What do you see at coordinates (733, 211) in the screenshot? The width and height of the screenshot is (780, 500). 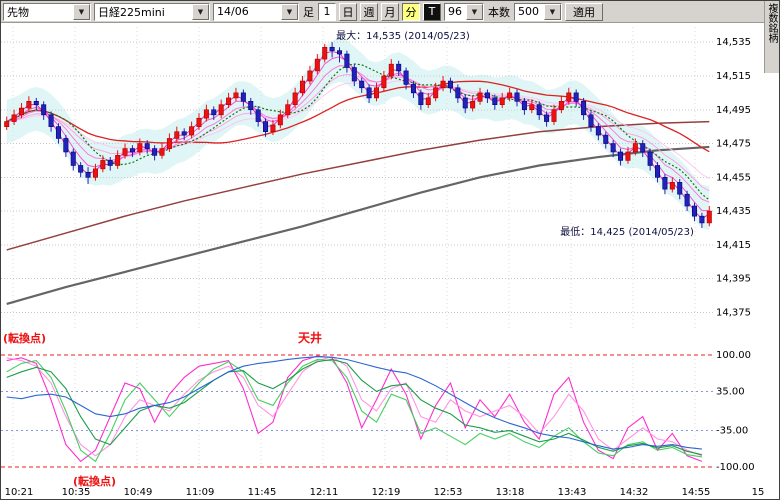 I see `svg-text: 14,435` at bounding box center [733, 211].